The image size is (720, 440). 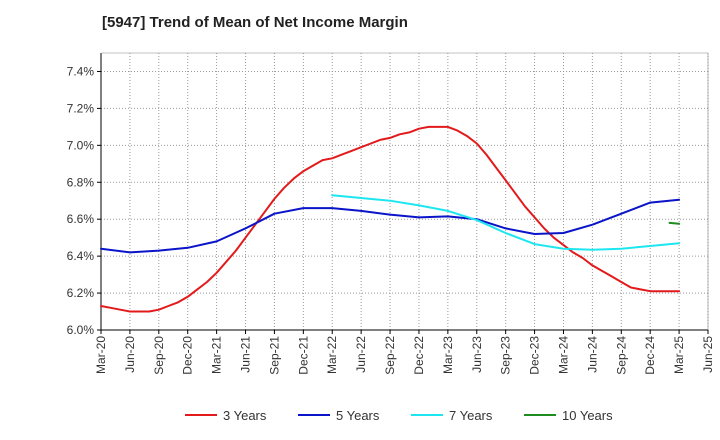 What do you see at coordinates (101, 355) in the screenshot?
I see `x-tick-label: Mar-20` at bounding box center [101, 355].